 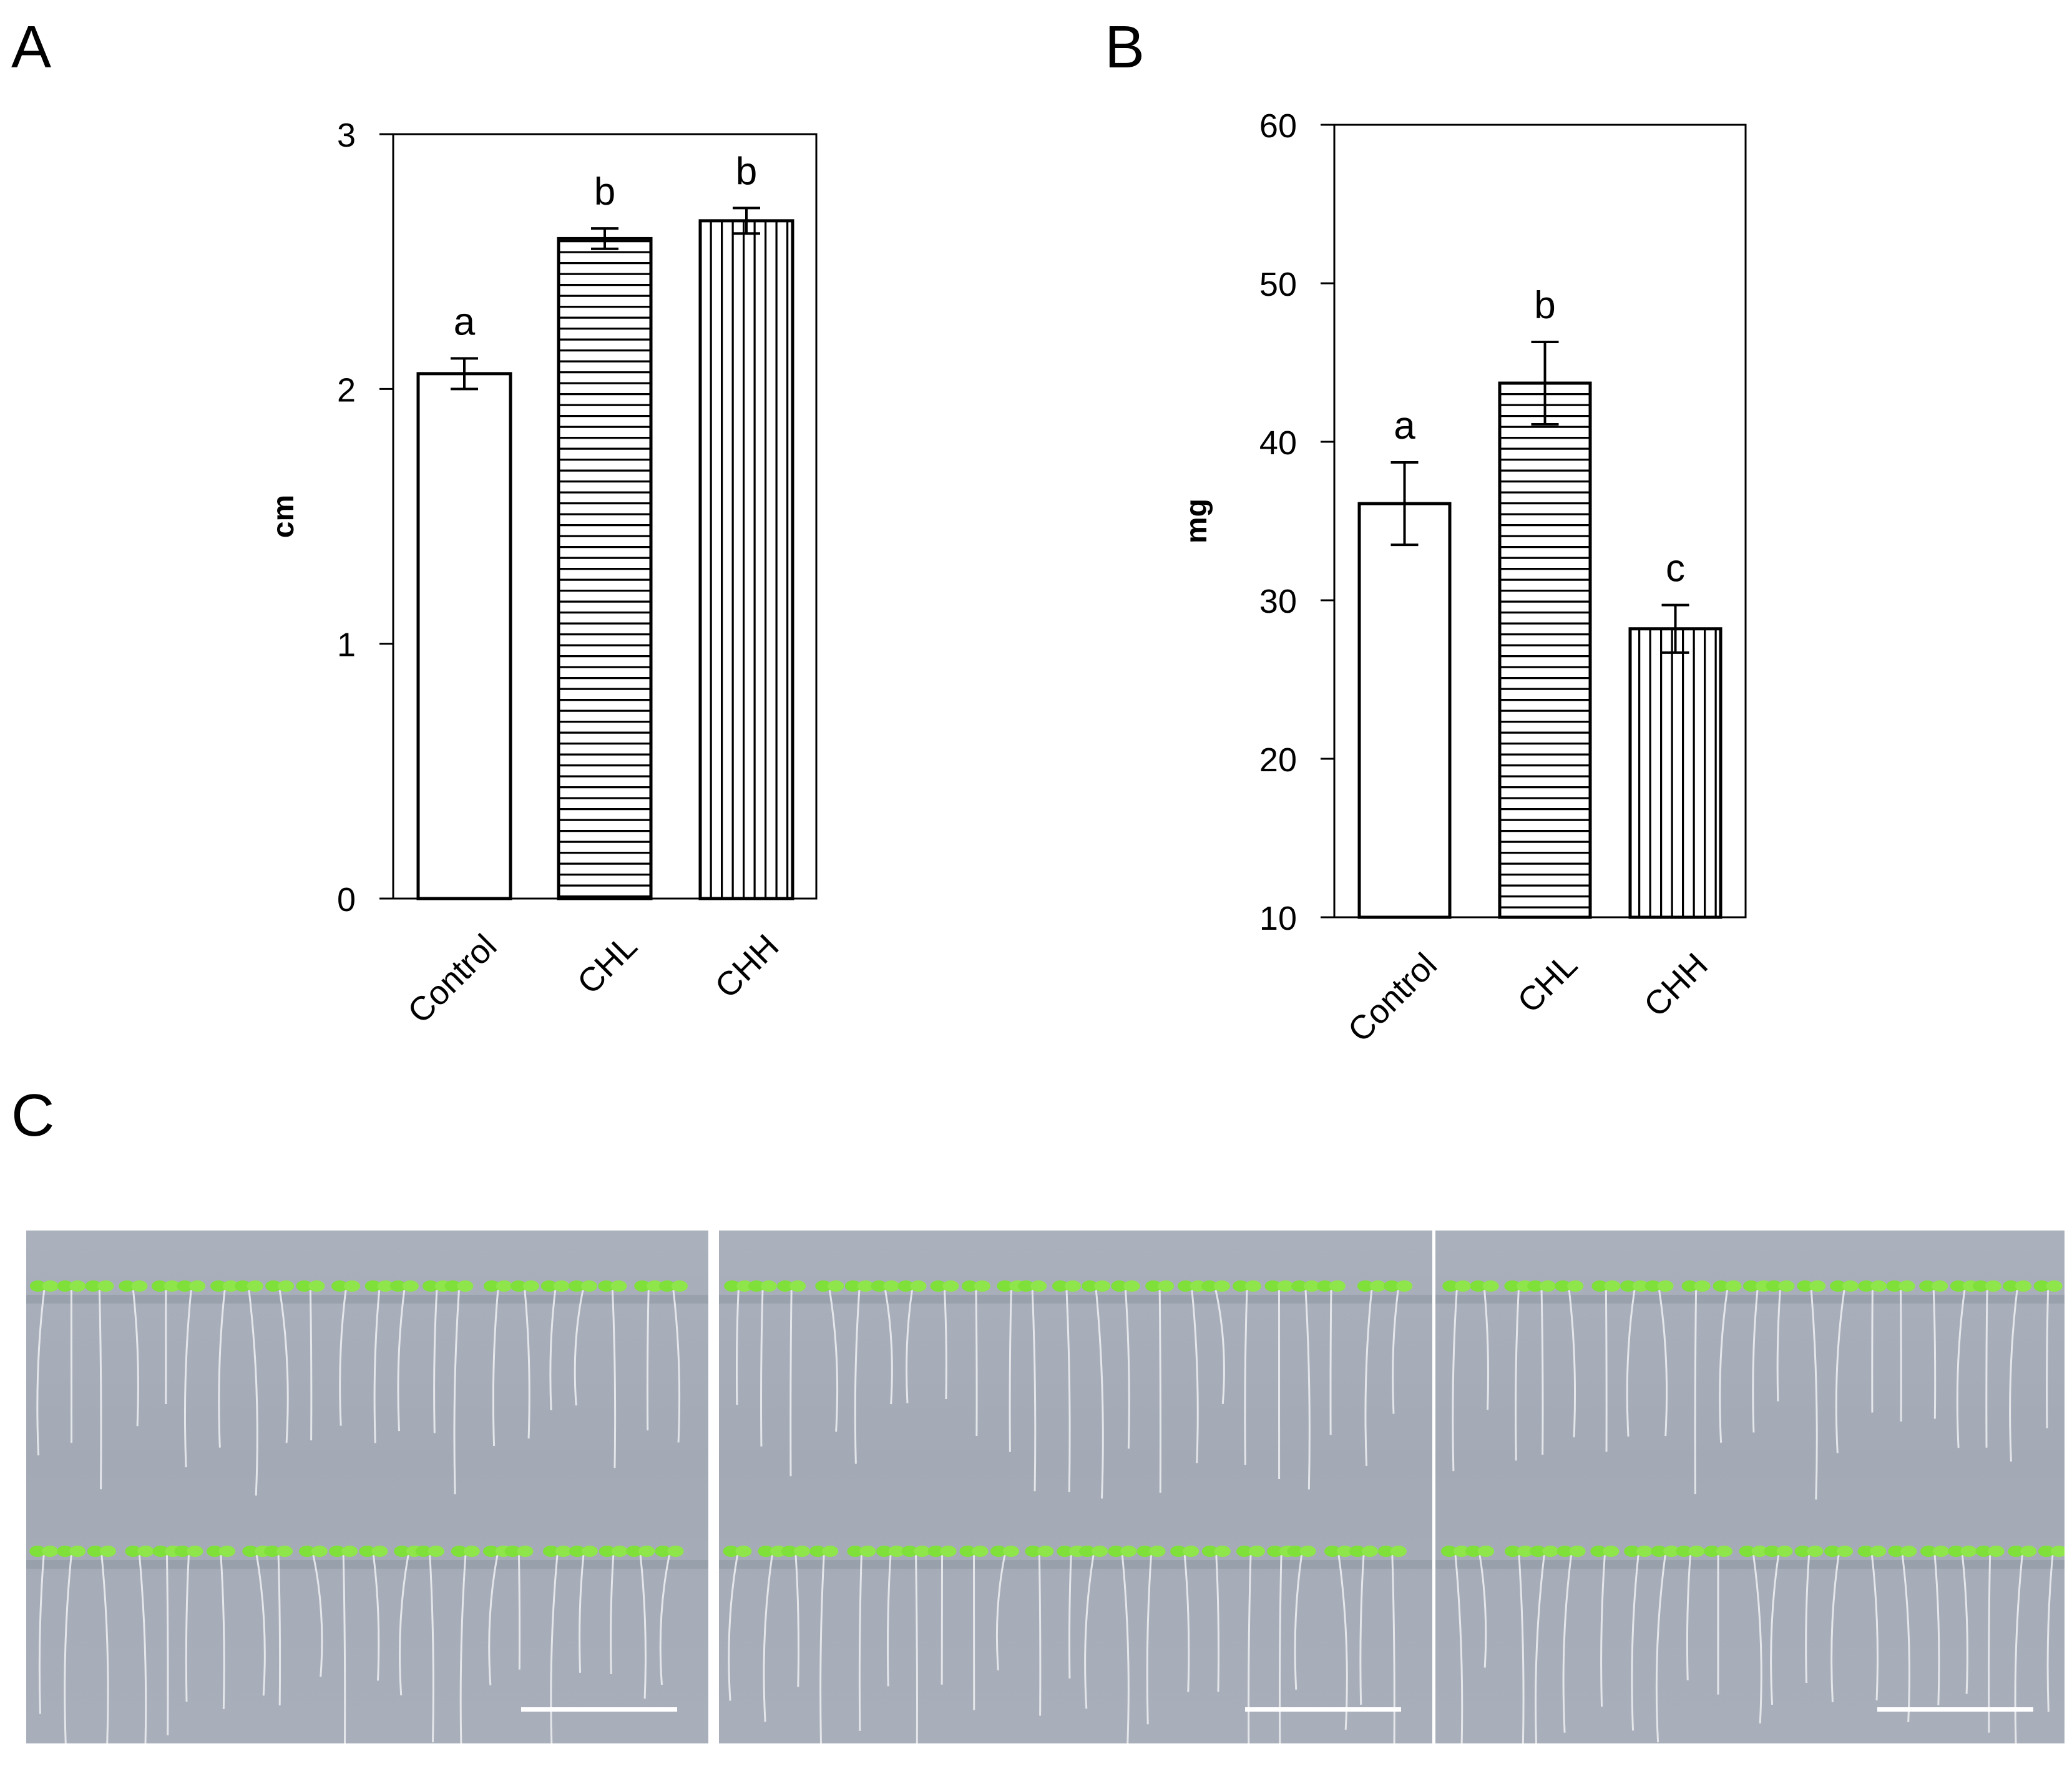 I want to click on scale-bar, so click(x=599, y=1709).